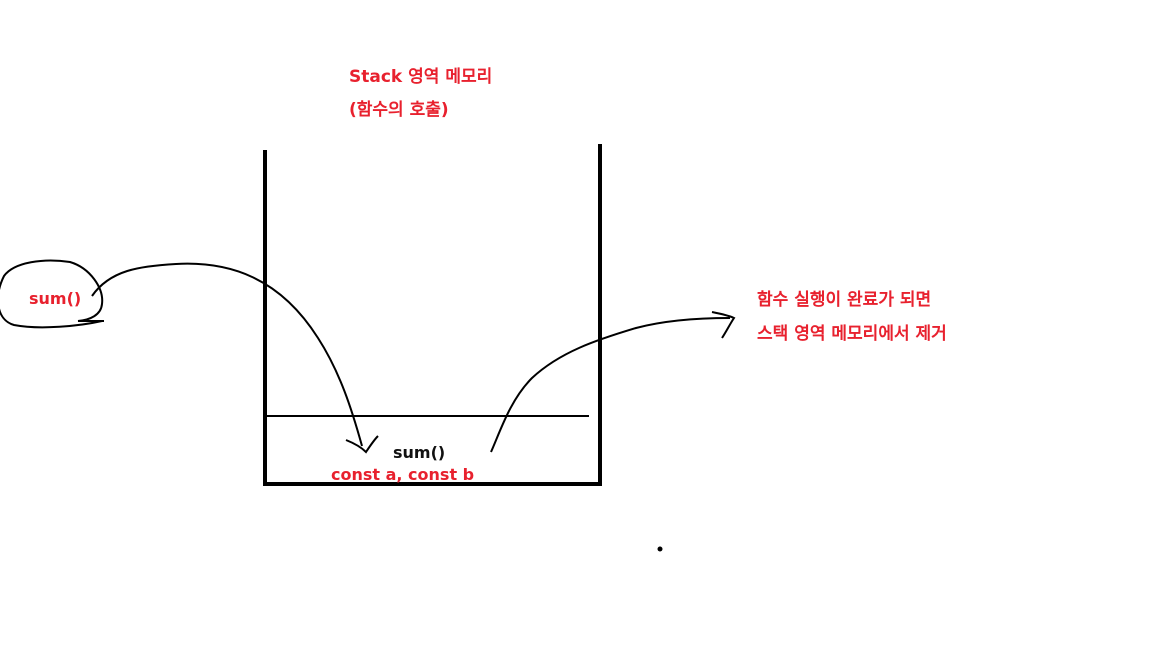  I want to click on caller-label: sum(), so click(55, 298).